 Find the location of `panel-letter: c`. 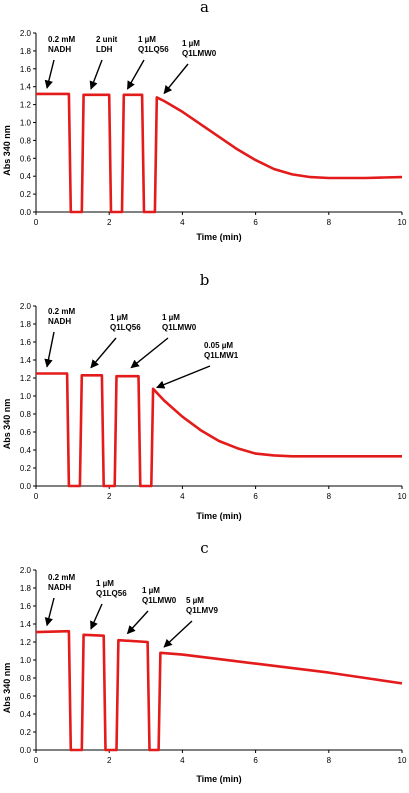

panel-letter: c is located at coordinates (204, 548).